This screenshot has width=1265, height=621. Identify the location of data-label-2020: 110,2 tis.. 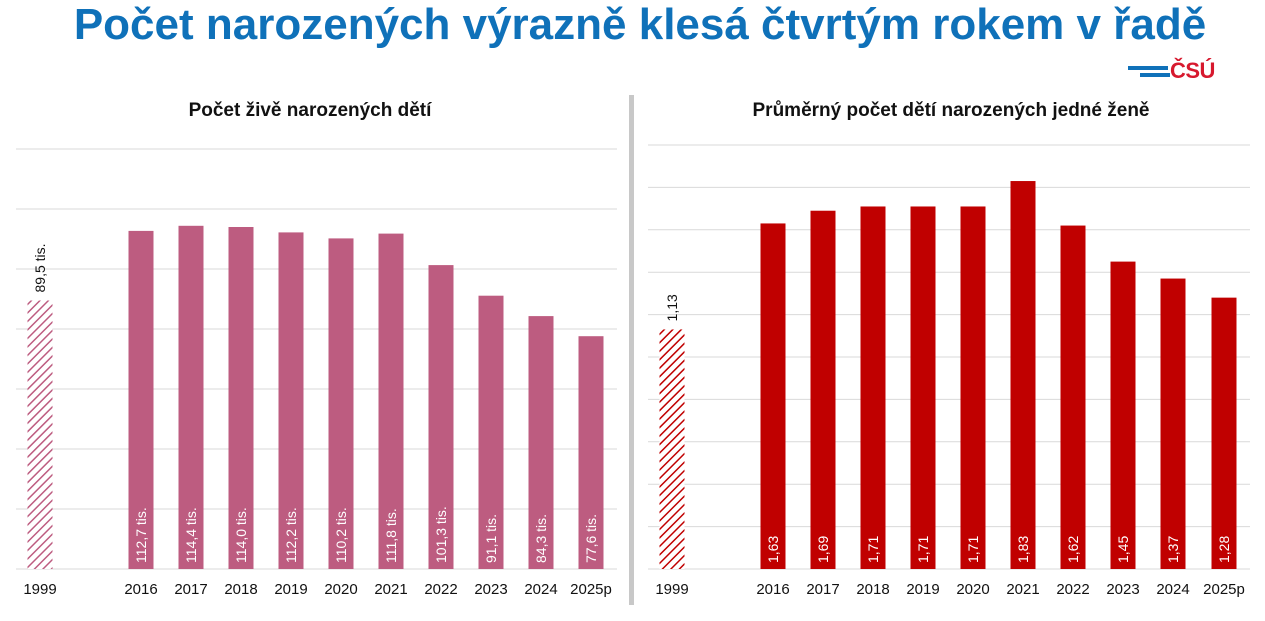
(341, 535).